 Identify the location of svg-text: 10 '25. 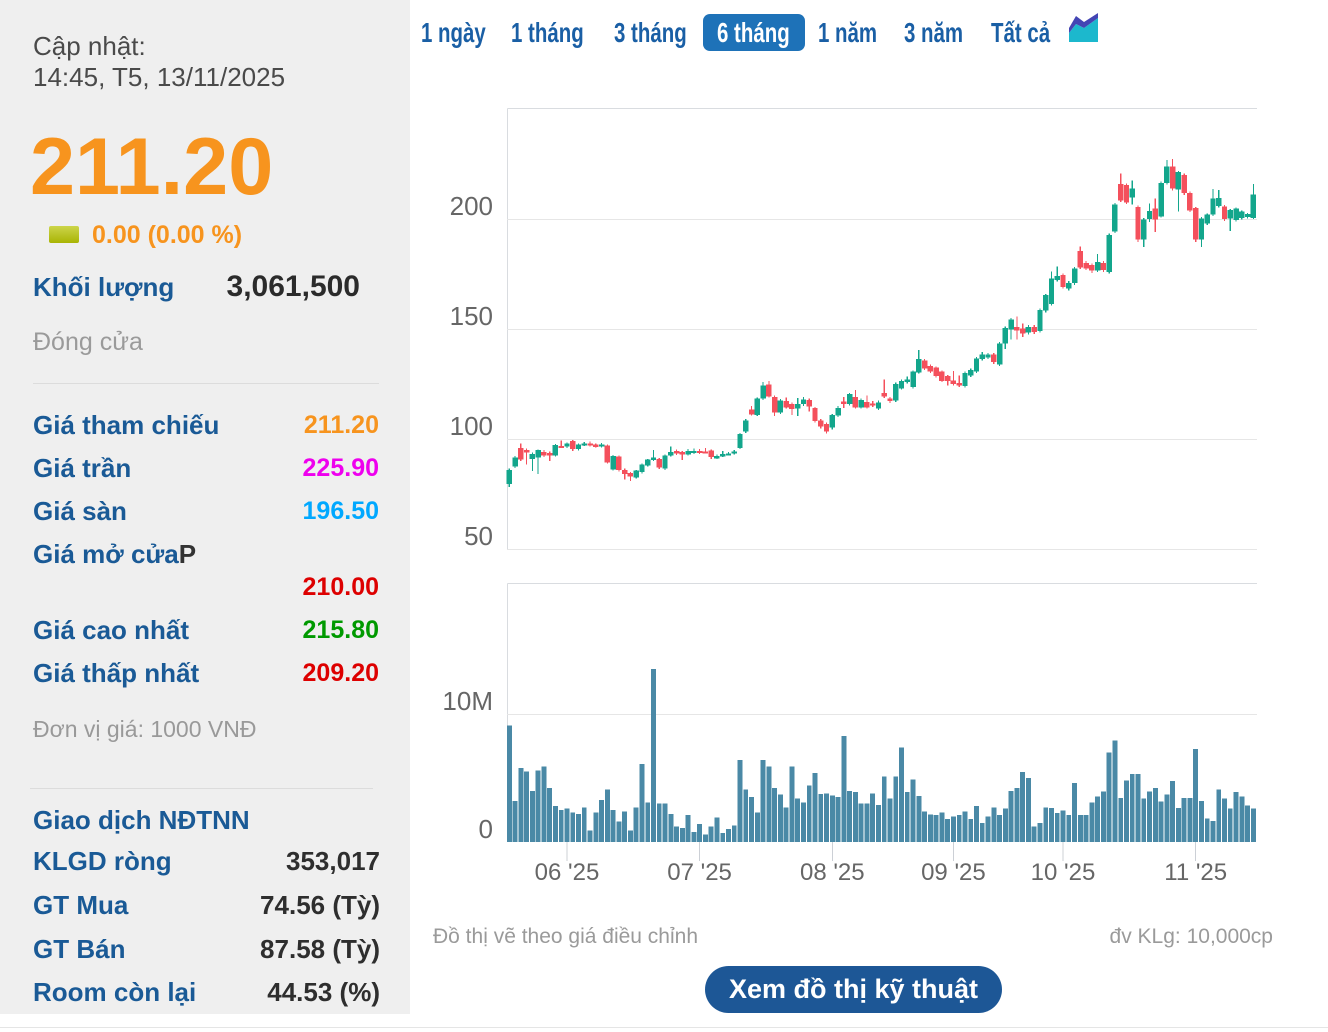
(1063, 872).